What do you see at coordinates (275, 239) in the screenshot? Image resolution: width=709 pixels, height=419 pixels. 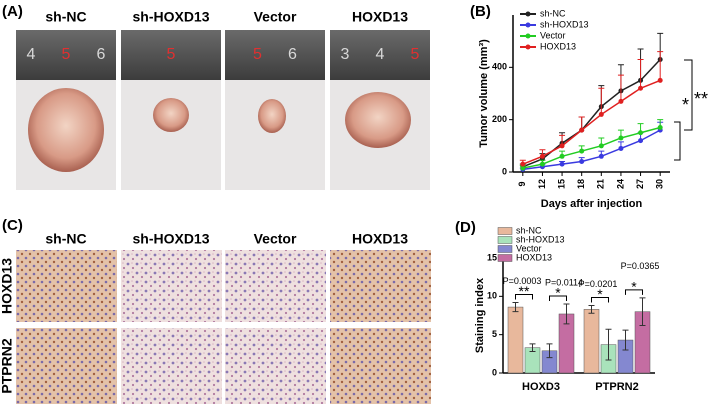 I see `column-label: Vector` at bounding box center [275, 239].